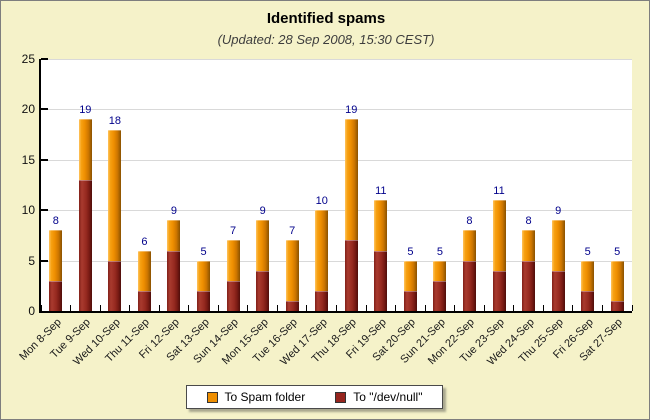  I want to click on legend-item: To "/dev/null", so click(378, 397).